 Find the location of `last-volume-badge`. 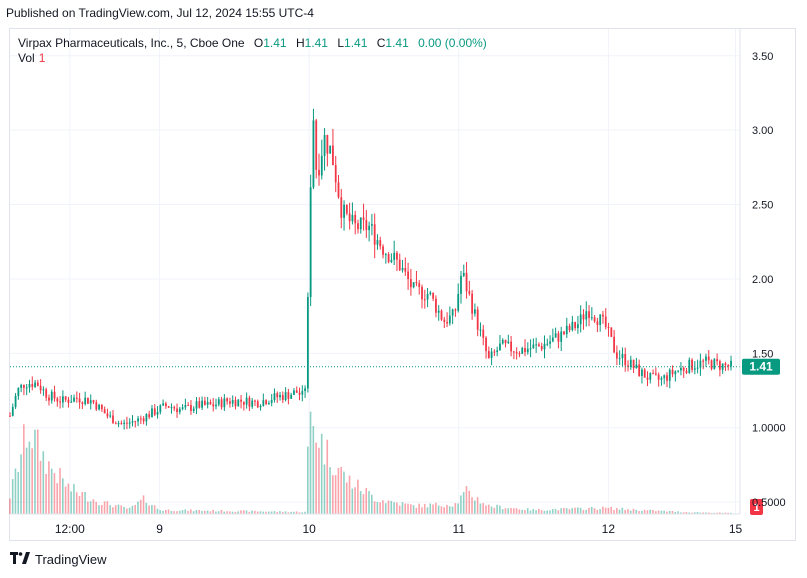

last-volume-badge is located at coordinates (756, 507).